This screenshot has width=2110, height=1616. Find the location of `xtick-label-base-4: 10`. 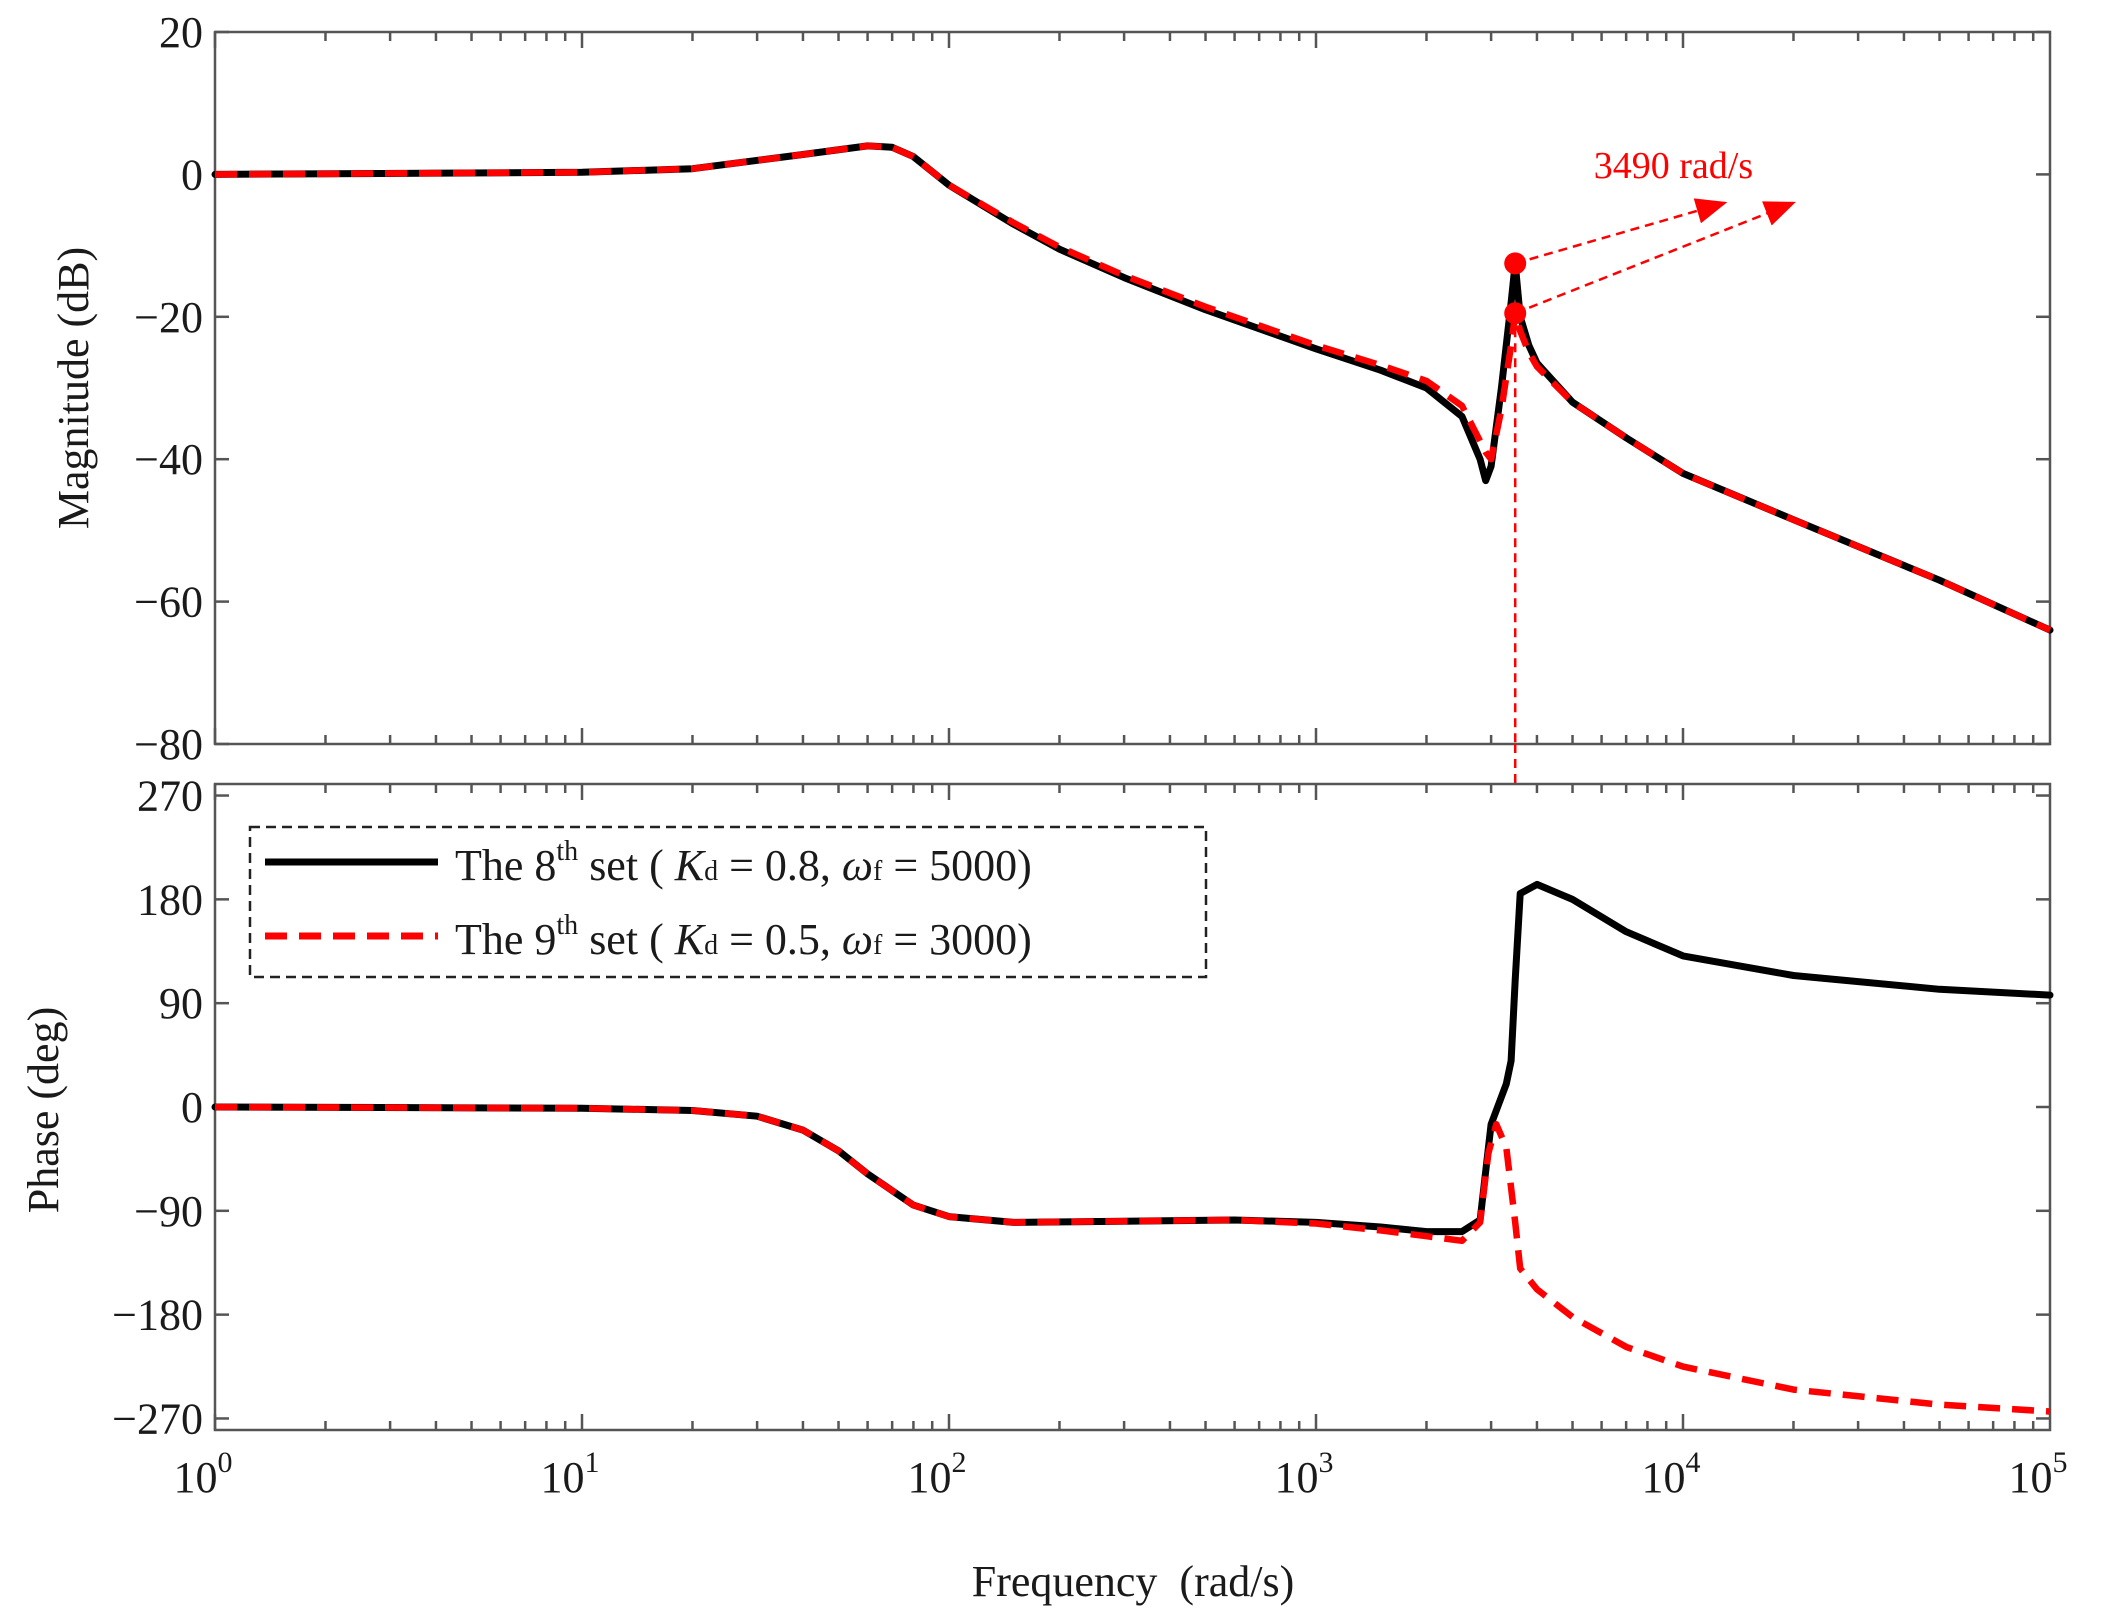

xtick-label-base-4: 10 is located at coordinates (1664, 1477).